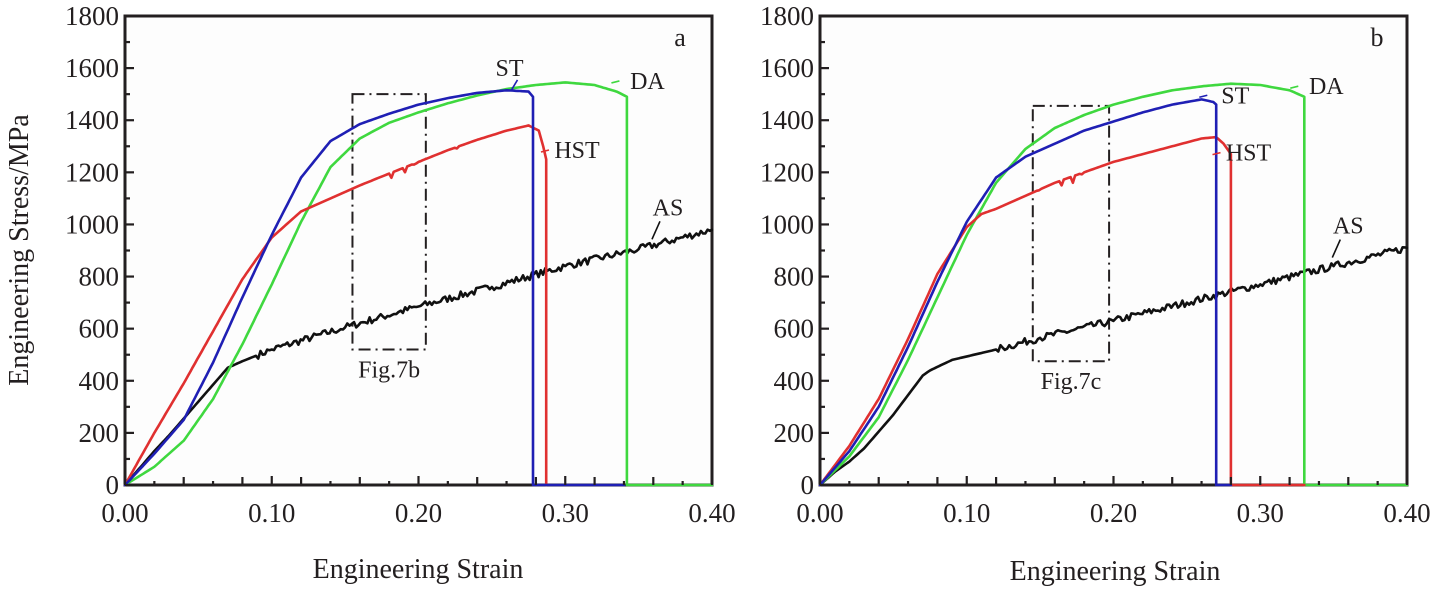 The image size is (1450, 596). I want to click on x-tick-labels-a: 0.00 0.10 0.20 0.30 0.40, so click(418, 513).